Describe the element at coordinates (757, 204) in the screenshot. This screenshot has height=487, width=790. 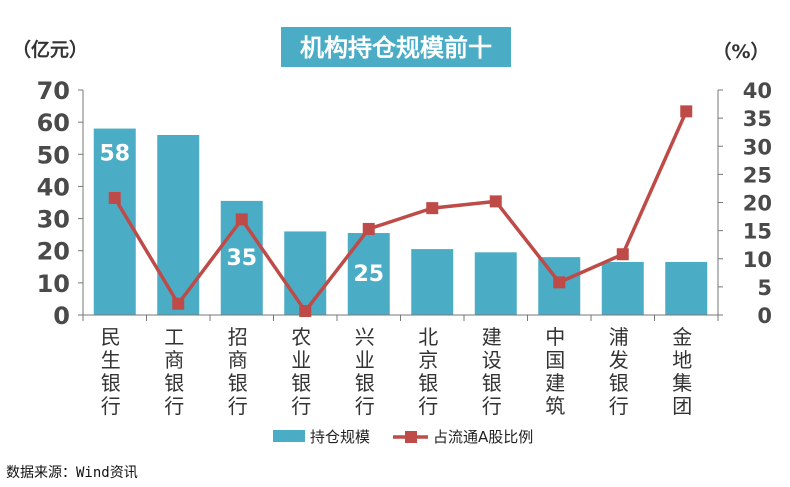
I see `y-right-tick-label: 20` at that location.